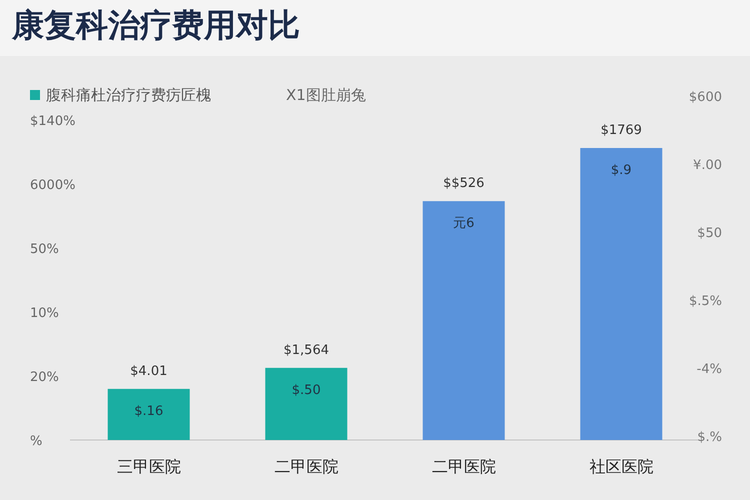  What do you see at coordinates (709, 437) in the screenshot?
I see `annotation: $.%` at bounding box center [709, 437].